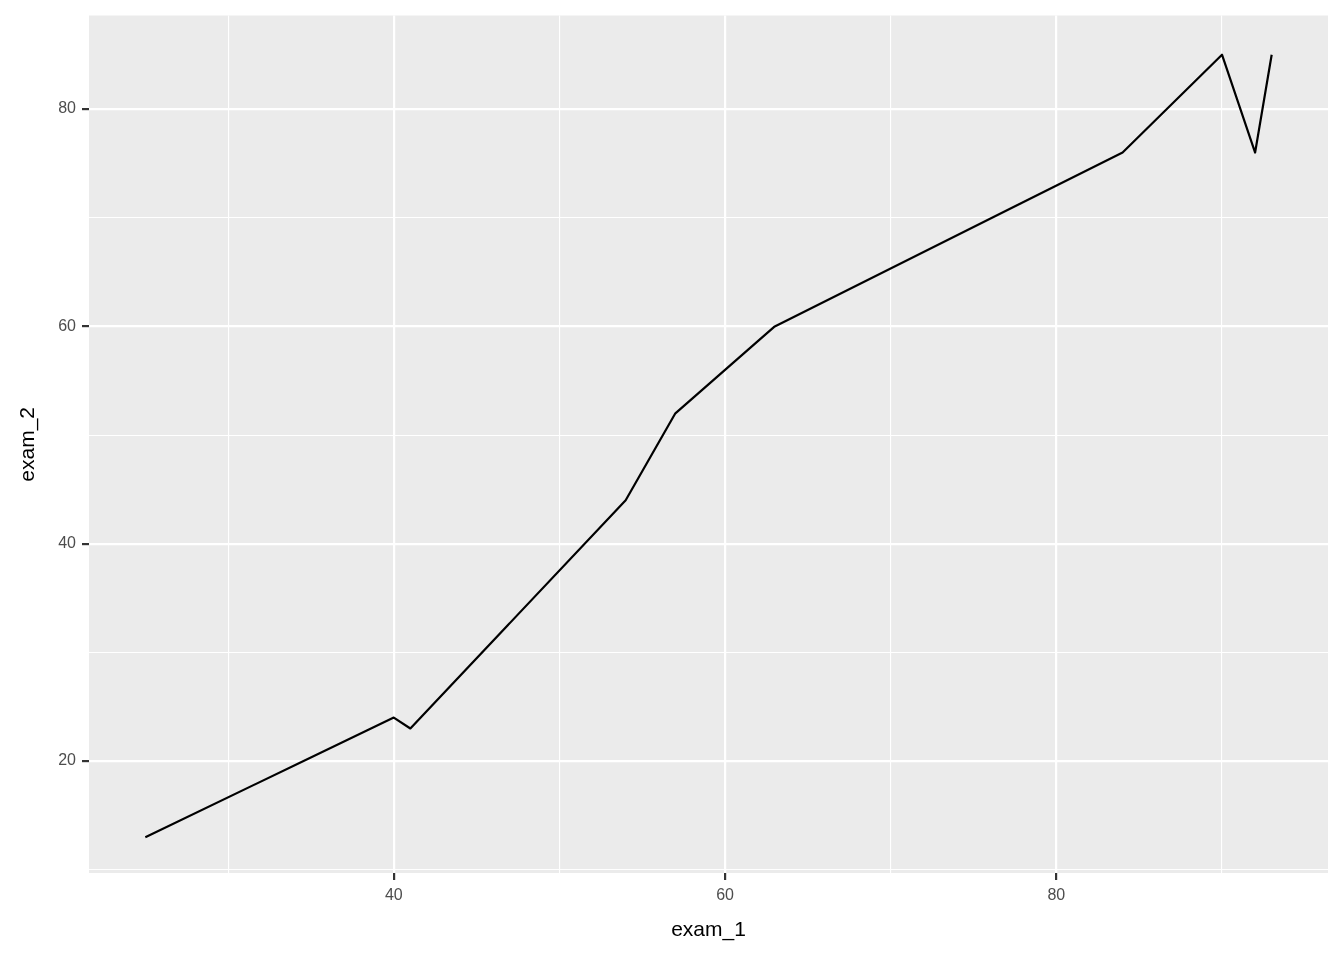  Describe the element at coordinates (1056, 895) in the screenshot. I see `x-tick-label: 80` at that location.